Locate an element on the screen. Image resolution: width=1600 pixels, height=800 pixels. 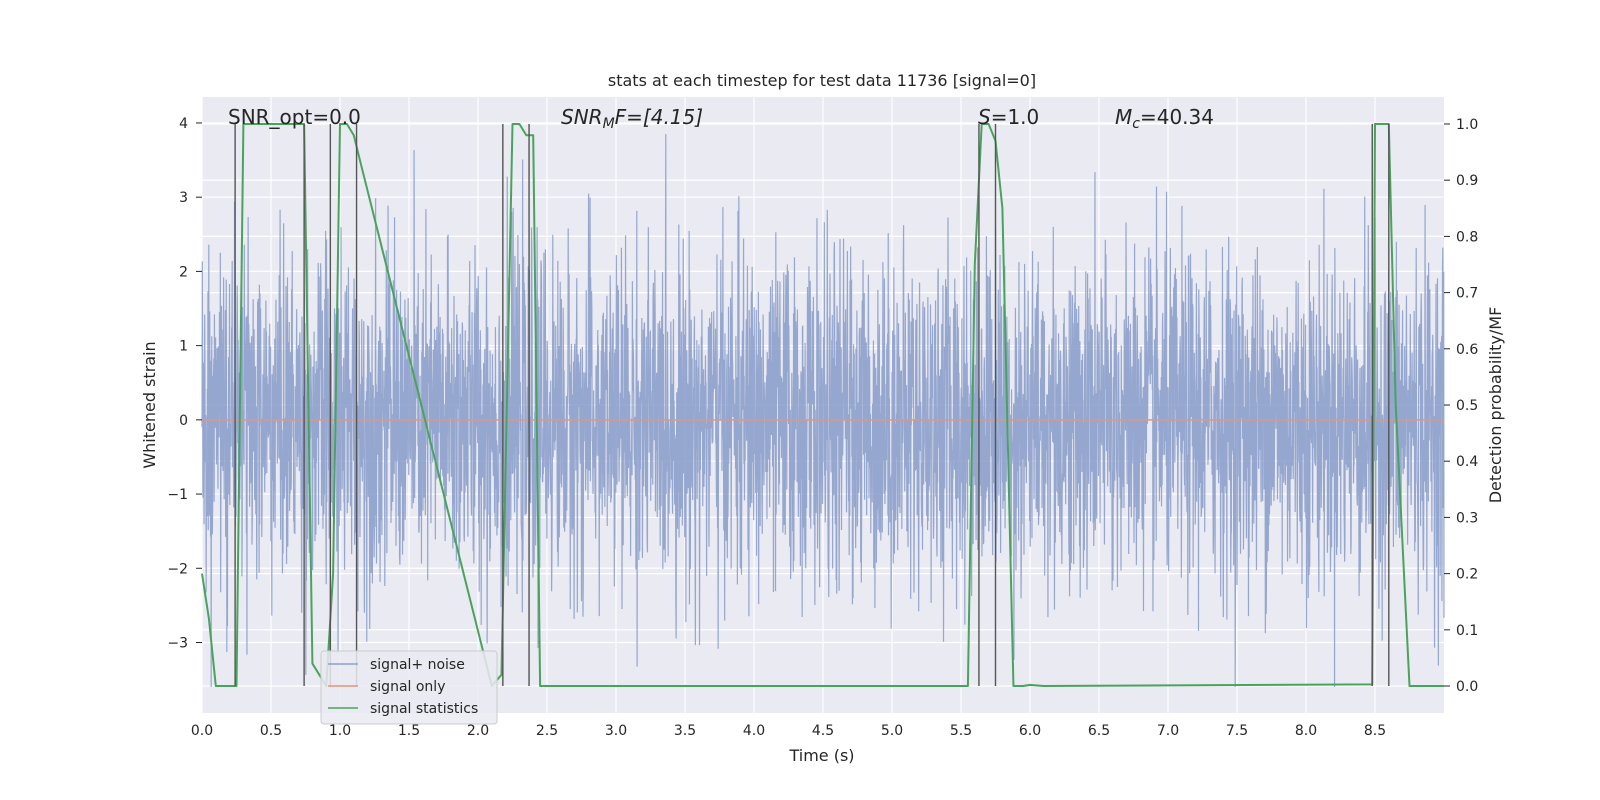
annotation-snr-opt: SNR_opt=0.0 is located at coordinates (294, 117).